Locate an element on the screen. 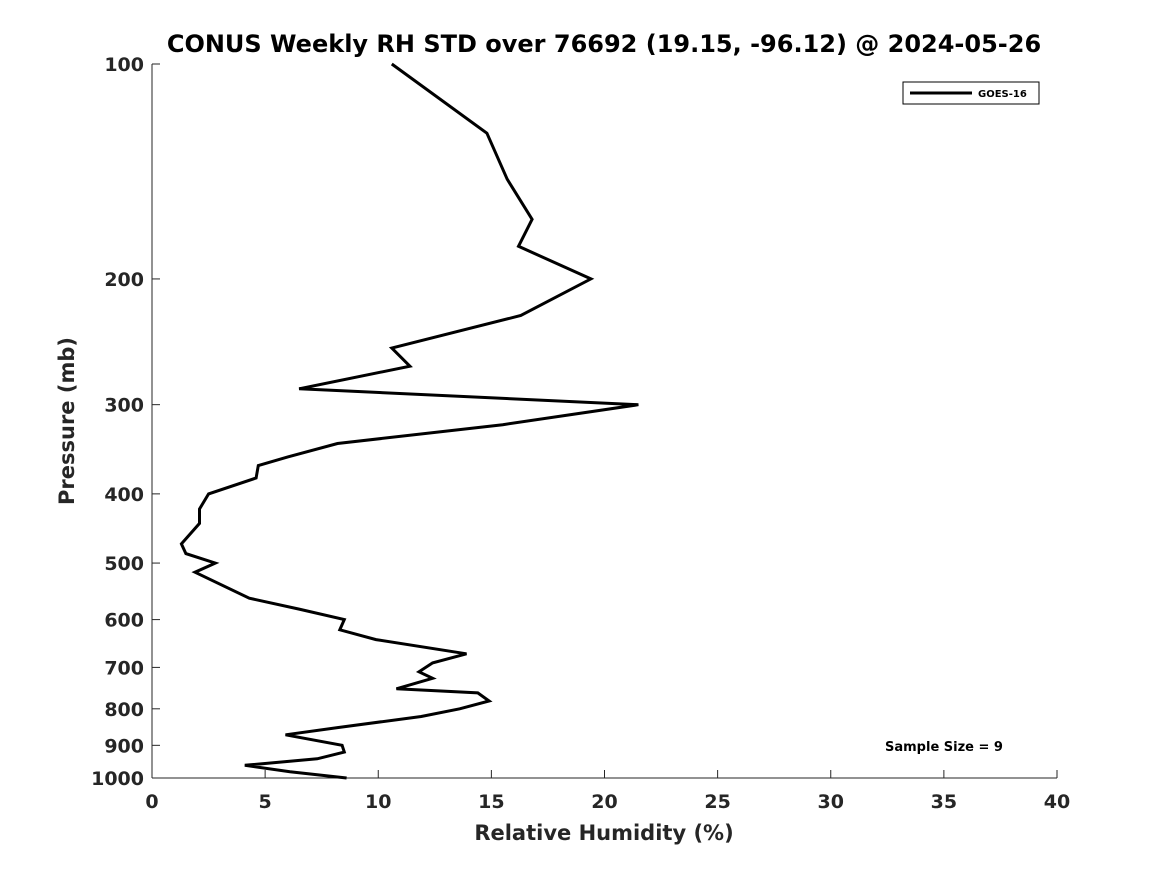 The width and height of the screenshot is (1167, 875). y-tick-label: 400 is located at coordinates (124, 495).